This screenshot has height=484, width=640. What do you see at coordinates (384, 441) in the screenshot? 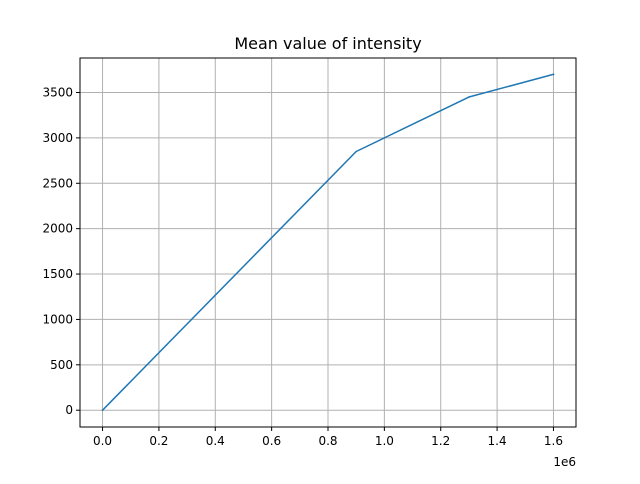
I see `x-tick-label: 1.0` at bounding box center [384, 441].